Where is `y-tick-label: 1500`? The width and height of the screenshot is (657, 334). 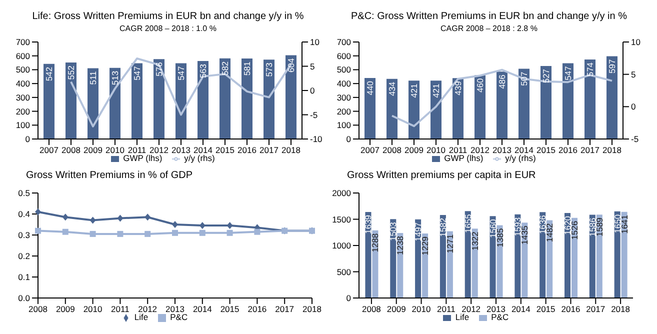
y-tick-label: 1500 is located at coordinates (342, 219).